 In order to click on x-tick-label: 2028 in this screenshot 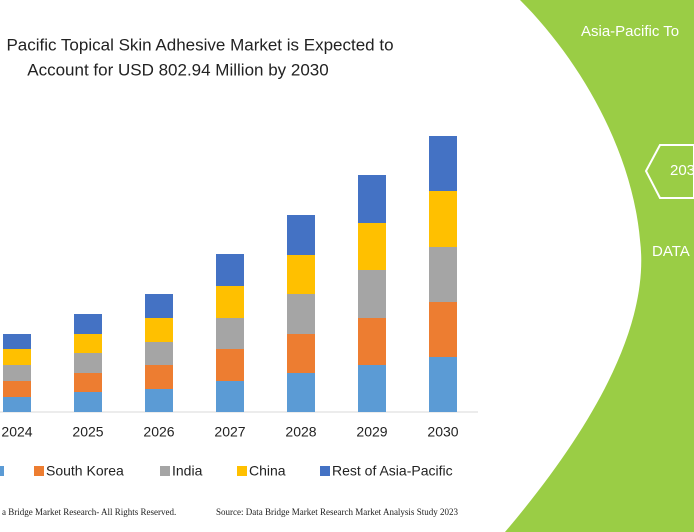, I will do `click(300, 432)`.